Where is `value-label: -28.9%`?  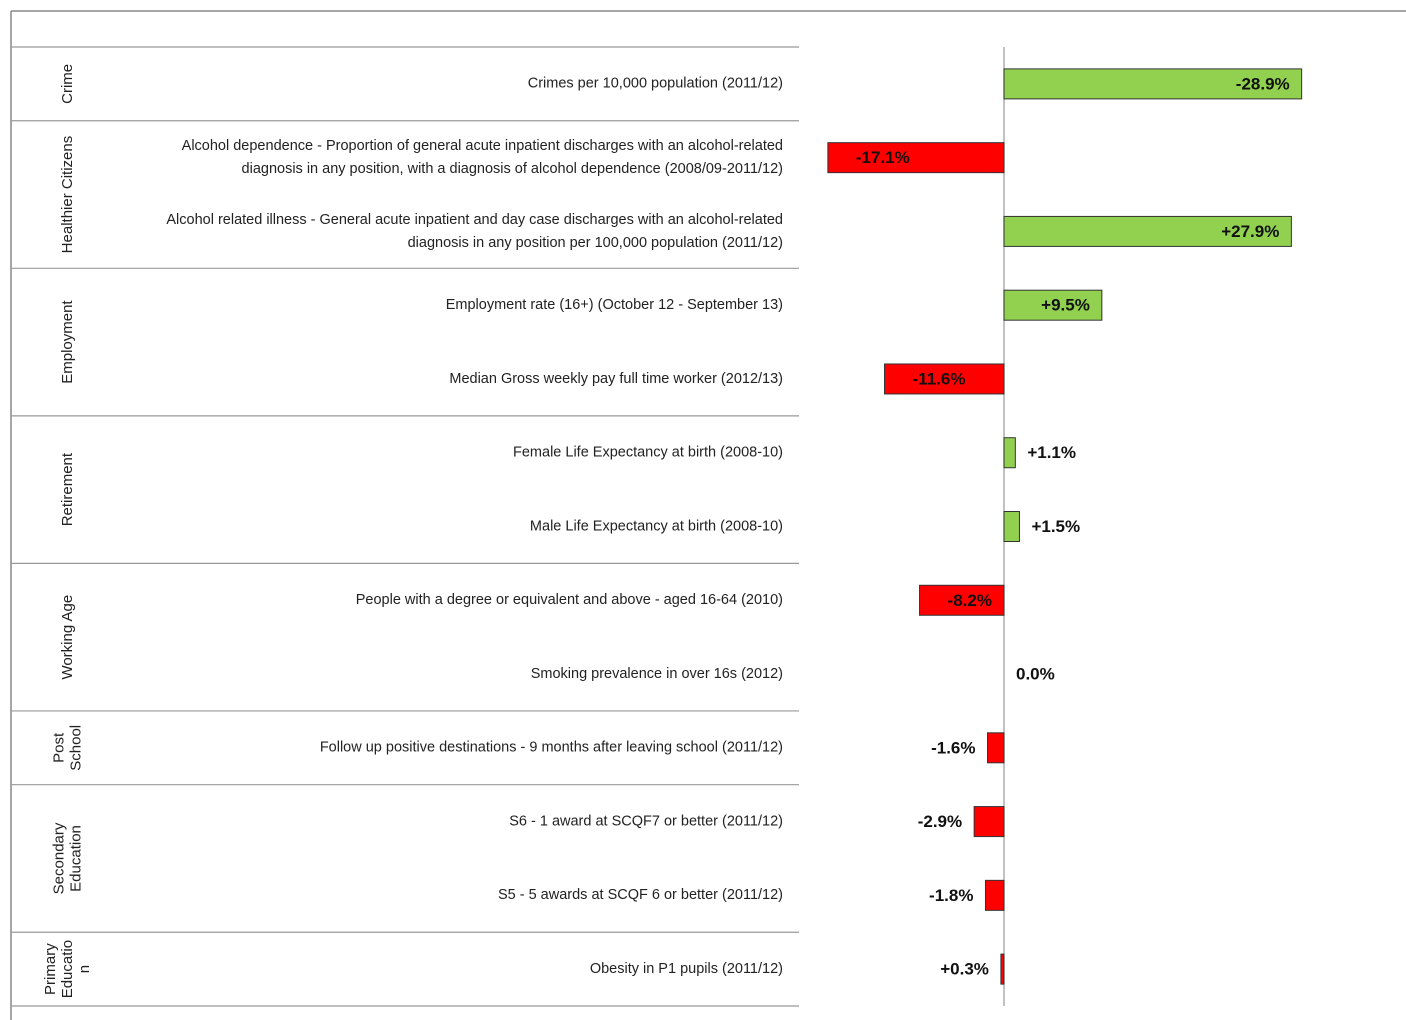 value-label: -28.9% is located at coordinates (1263, 83).